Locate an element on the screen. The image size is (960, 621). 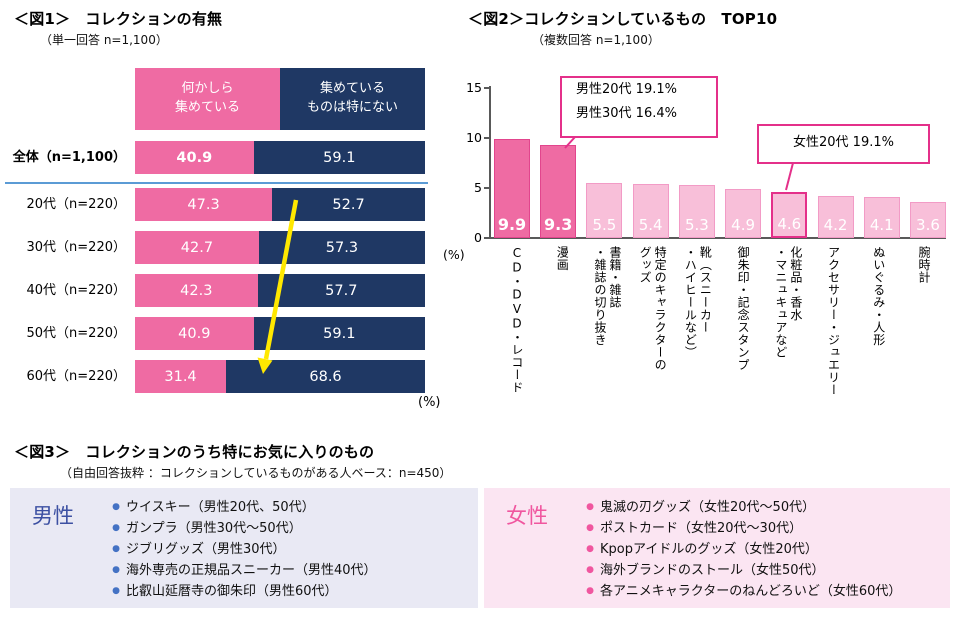
fig2-bar-plush: 4.1 is located at coordinates (881, 217).